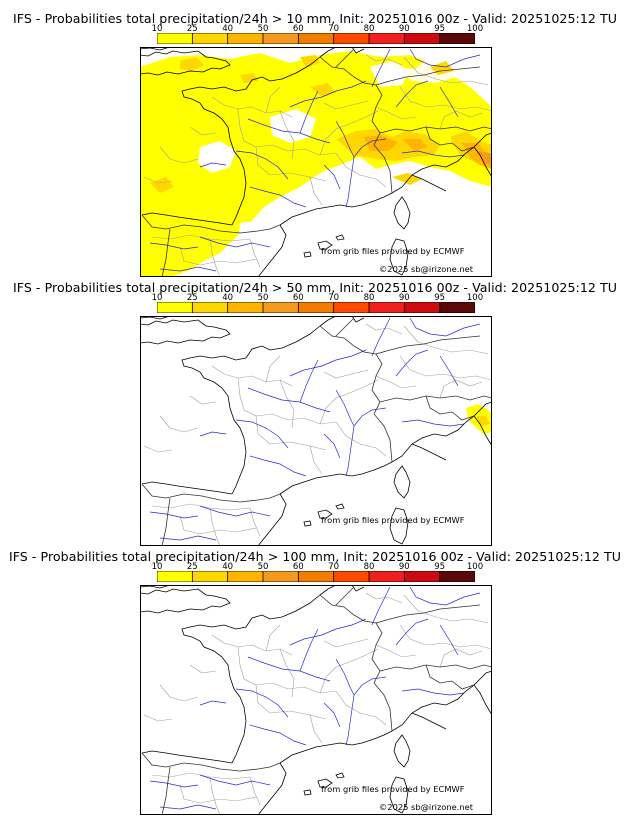  I want to click on precip-field, so click(479, 419).